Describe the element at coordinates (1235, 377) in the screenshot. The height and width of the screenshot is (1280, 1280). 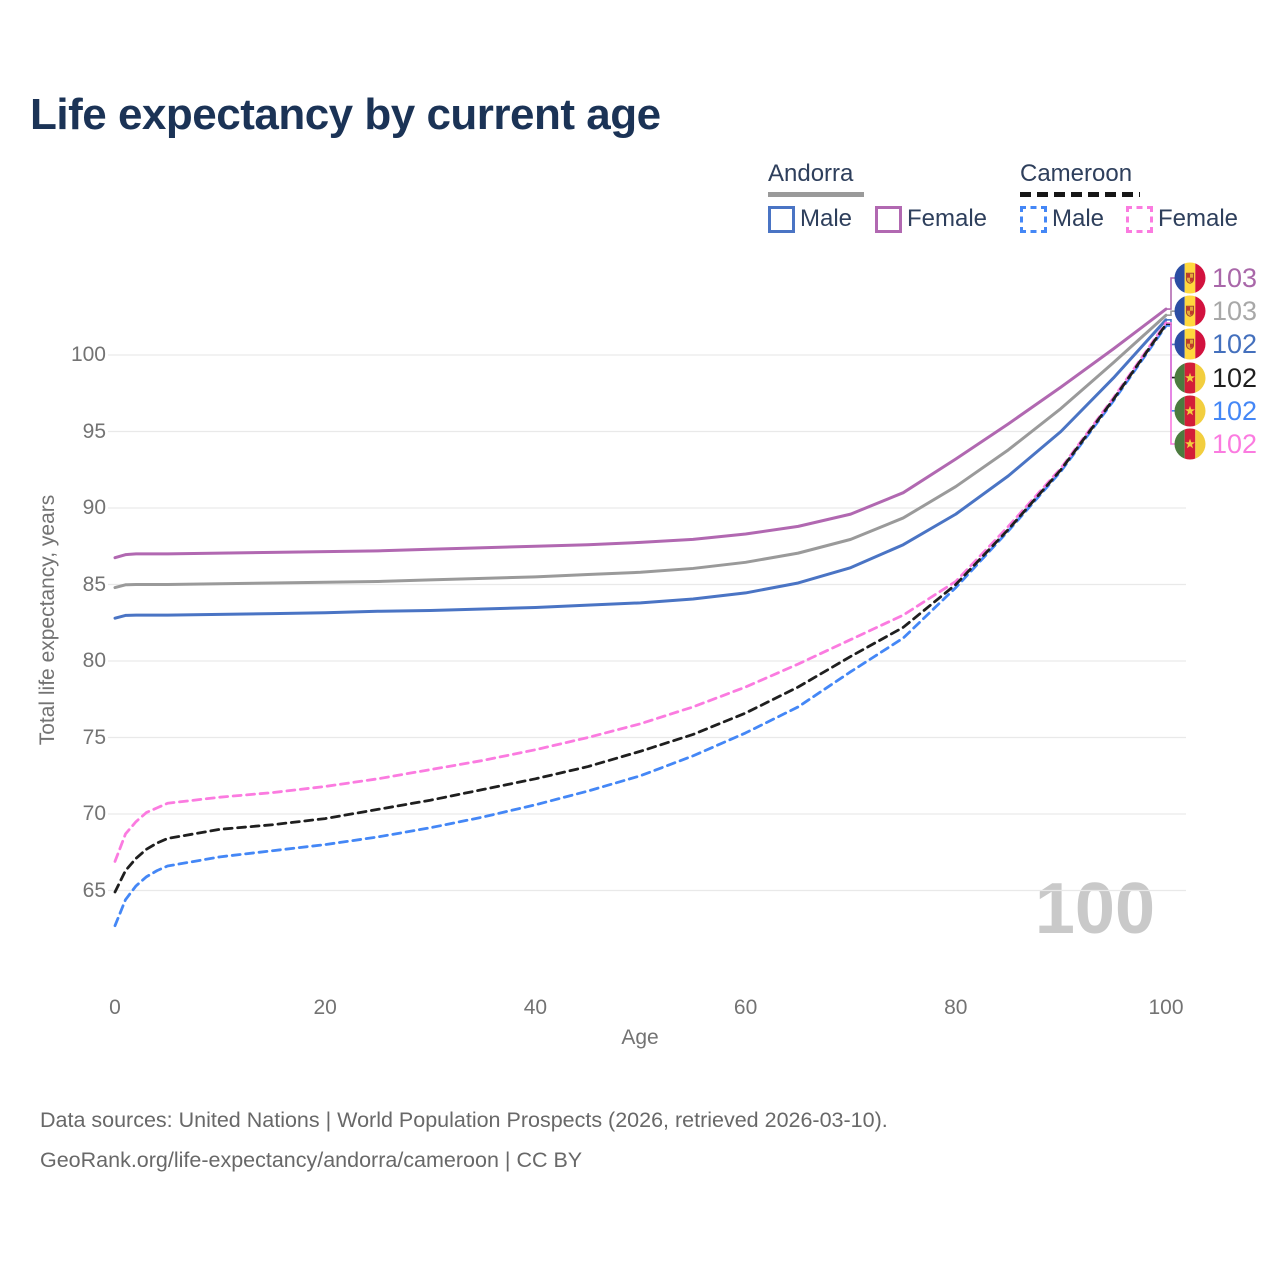
I see `end-value-cameroon-both-sexes: 102` at that location.